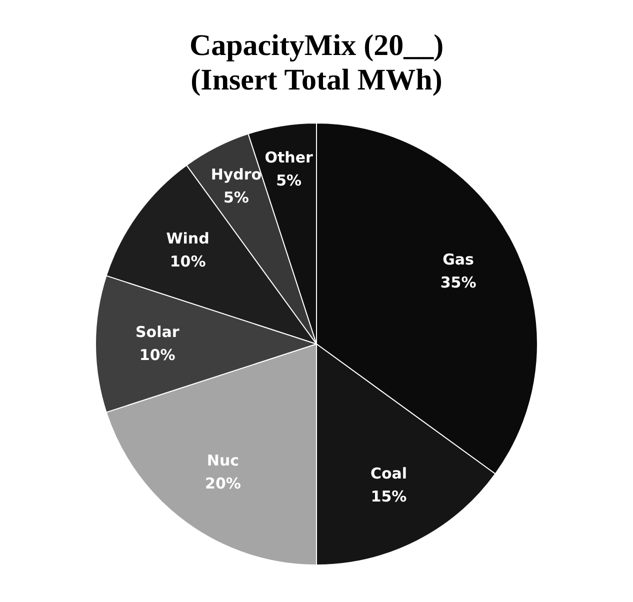 Image resolution: width=633 pixels, height=602 pixels. Describe the element at coordinates (223, 483) in the screenshot. I see `data-label: 20%` at that location.